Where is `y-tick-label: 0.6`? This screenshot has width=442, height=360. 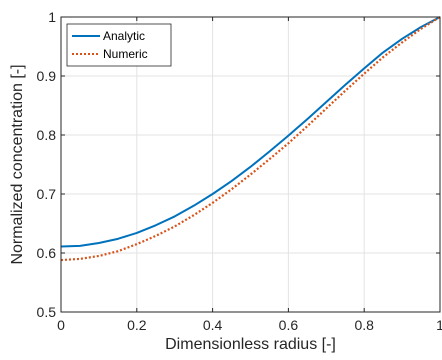
y-tick-label: 0.6 is located at coordinates (47, 253).